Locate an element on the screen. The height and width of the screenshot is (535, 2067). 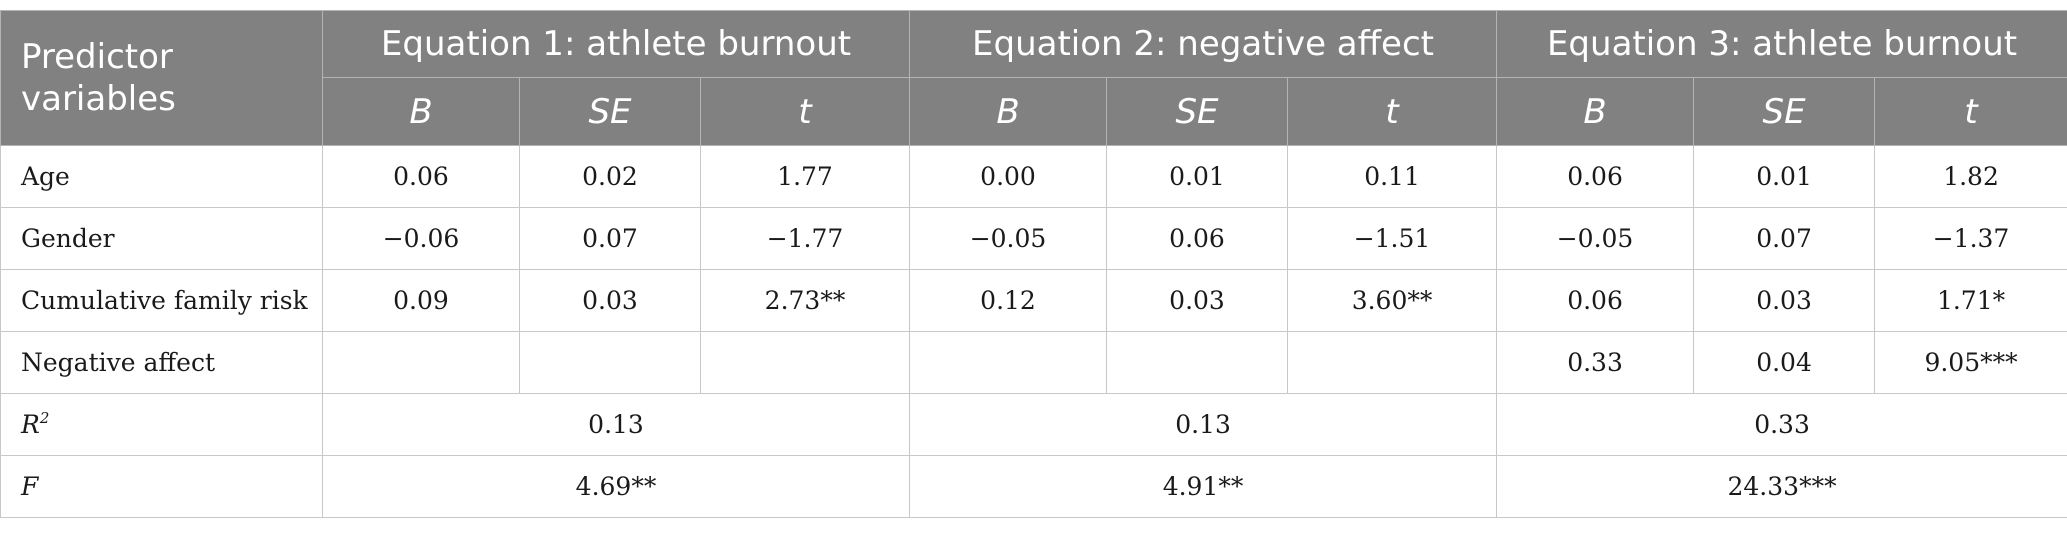
equation-3-header: Equation 3: athlete burnout is located at coordinates (1781, 44).